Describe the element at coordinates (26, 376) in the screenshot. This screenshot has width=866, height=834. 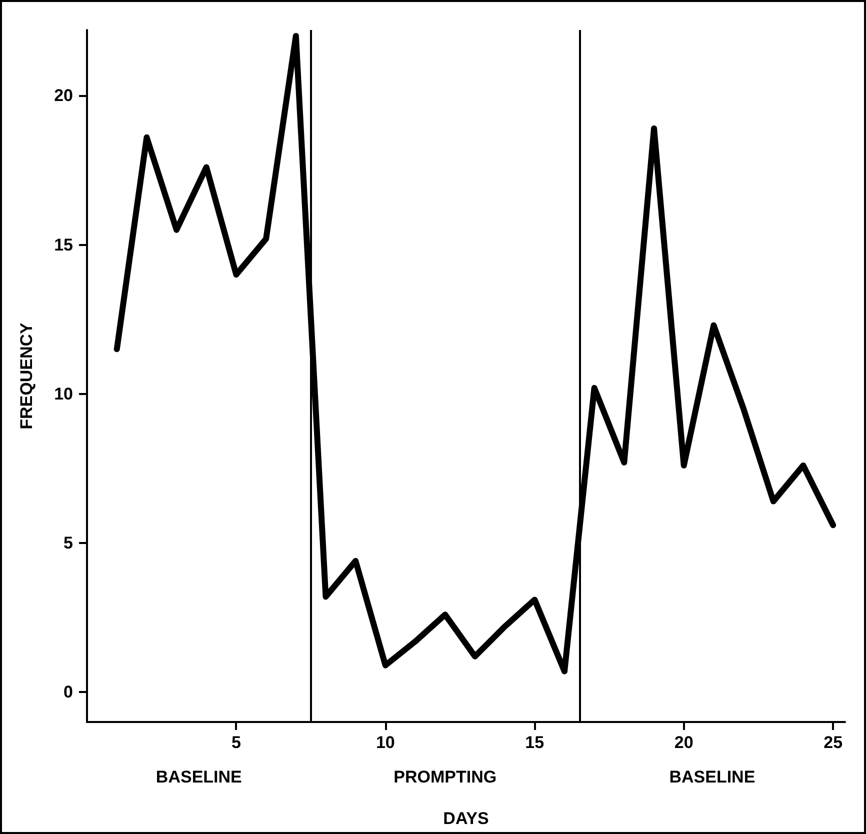
I see `y-axis-title: FREQUENCY` at that location.